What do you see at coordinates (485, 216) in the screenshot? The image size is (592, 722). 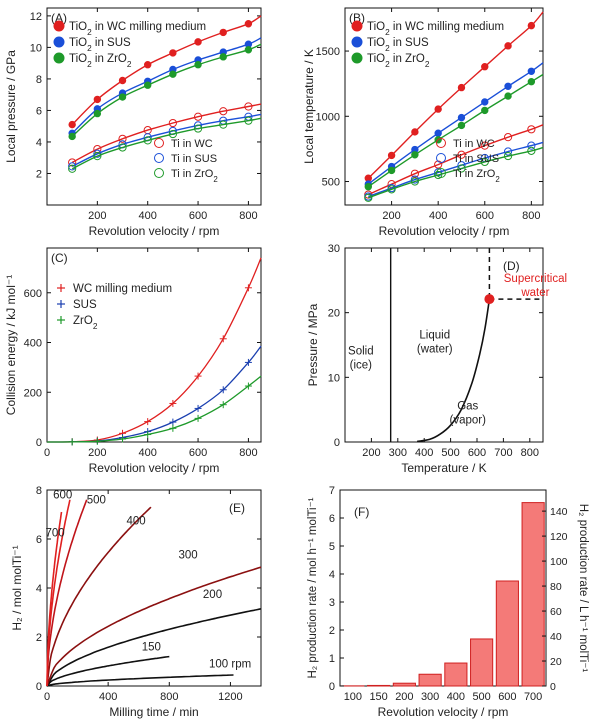 I see `x-tick-label: 600` at bounding box center [485, 216].